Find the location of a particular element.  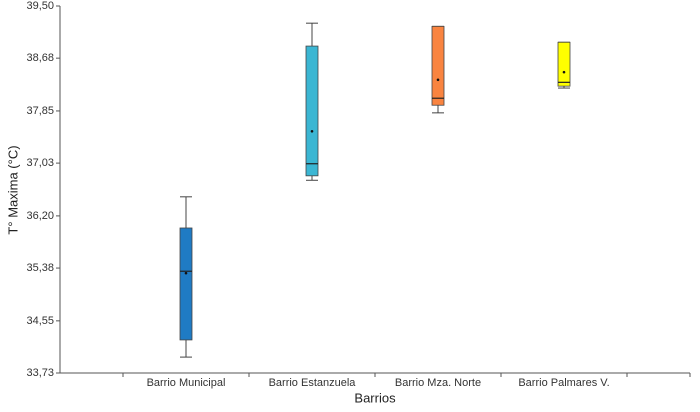

x-tick-label: Barrio Palmares V. is located at coordinates (563, 383).